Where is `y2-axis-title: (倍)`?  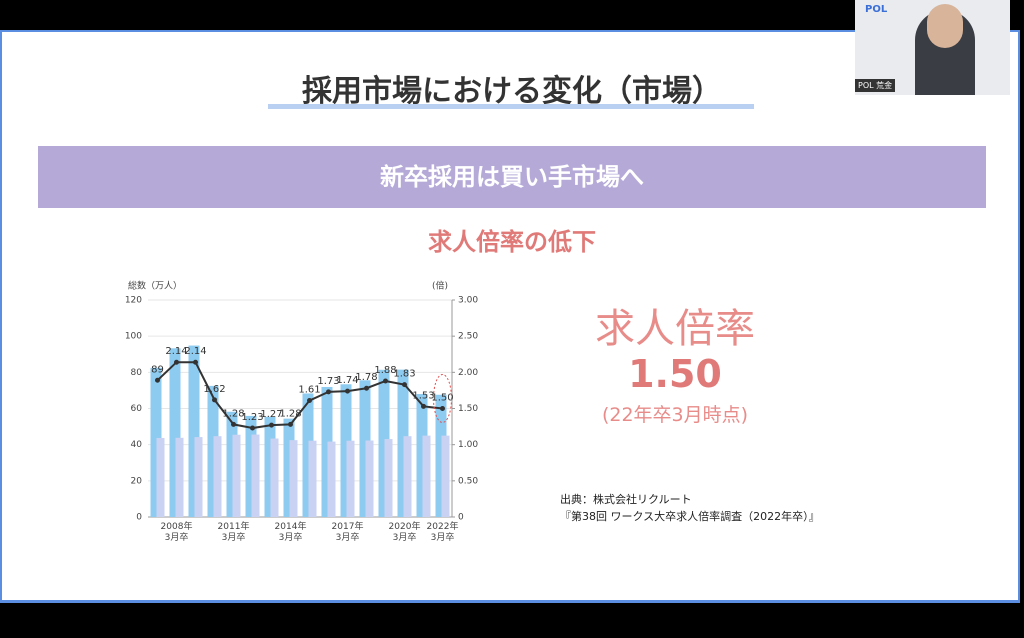
y2-axis-title: (倍) is located at coordinates (440, 286).